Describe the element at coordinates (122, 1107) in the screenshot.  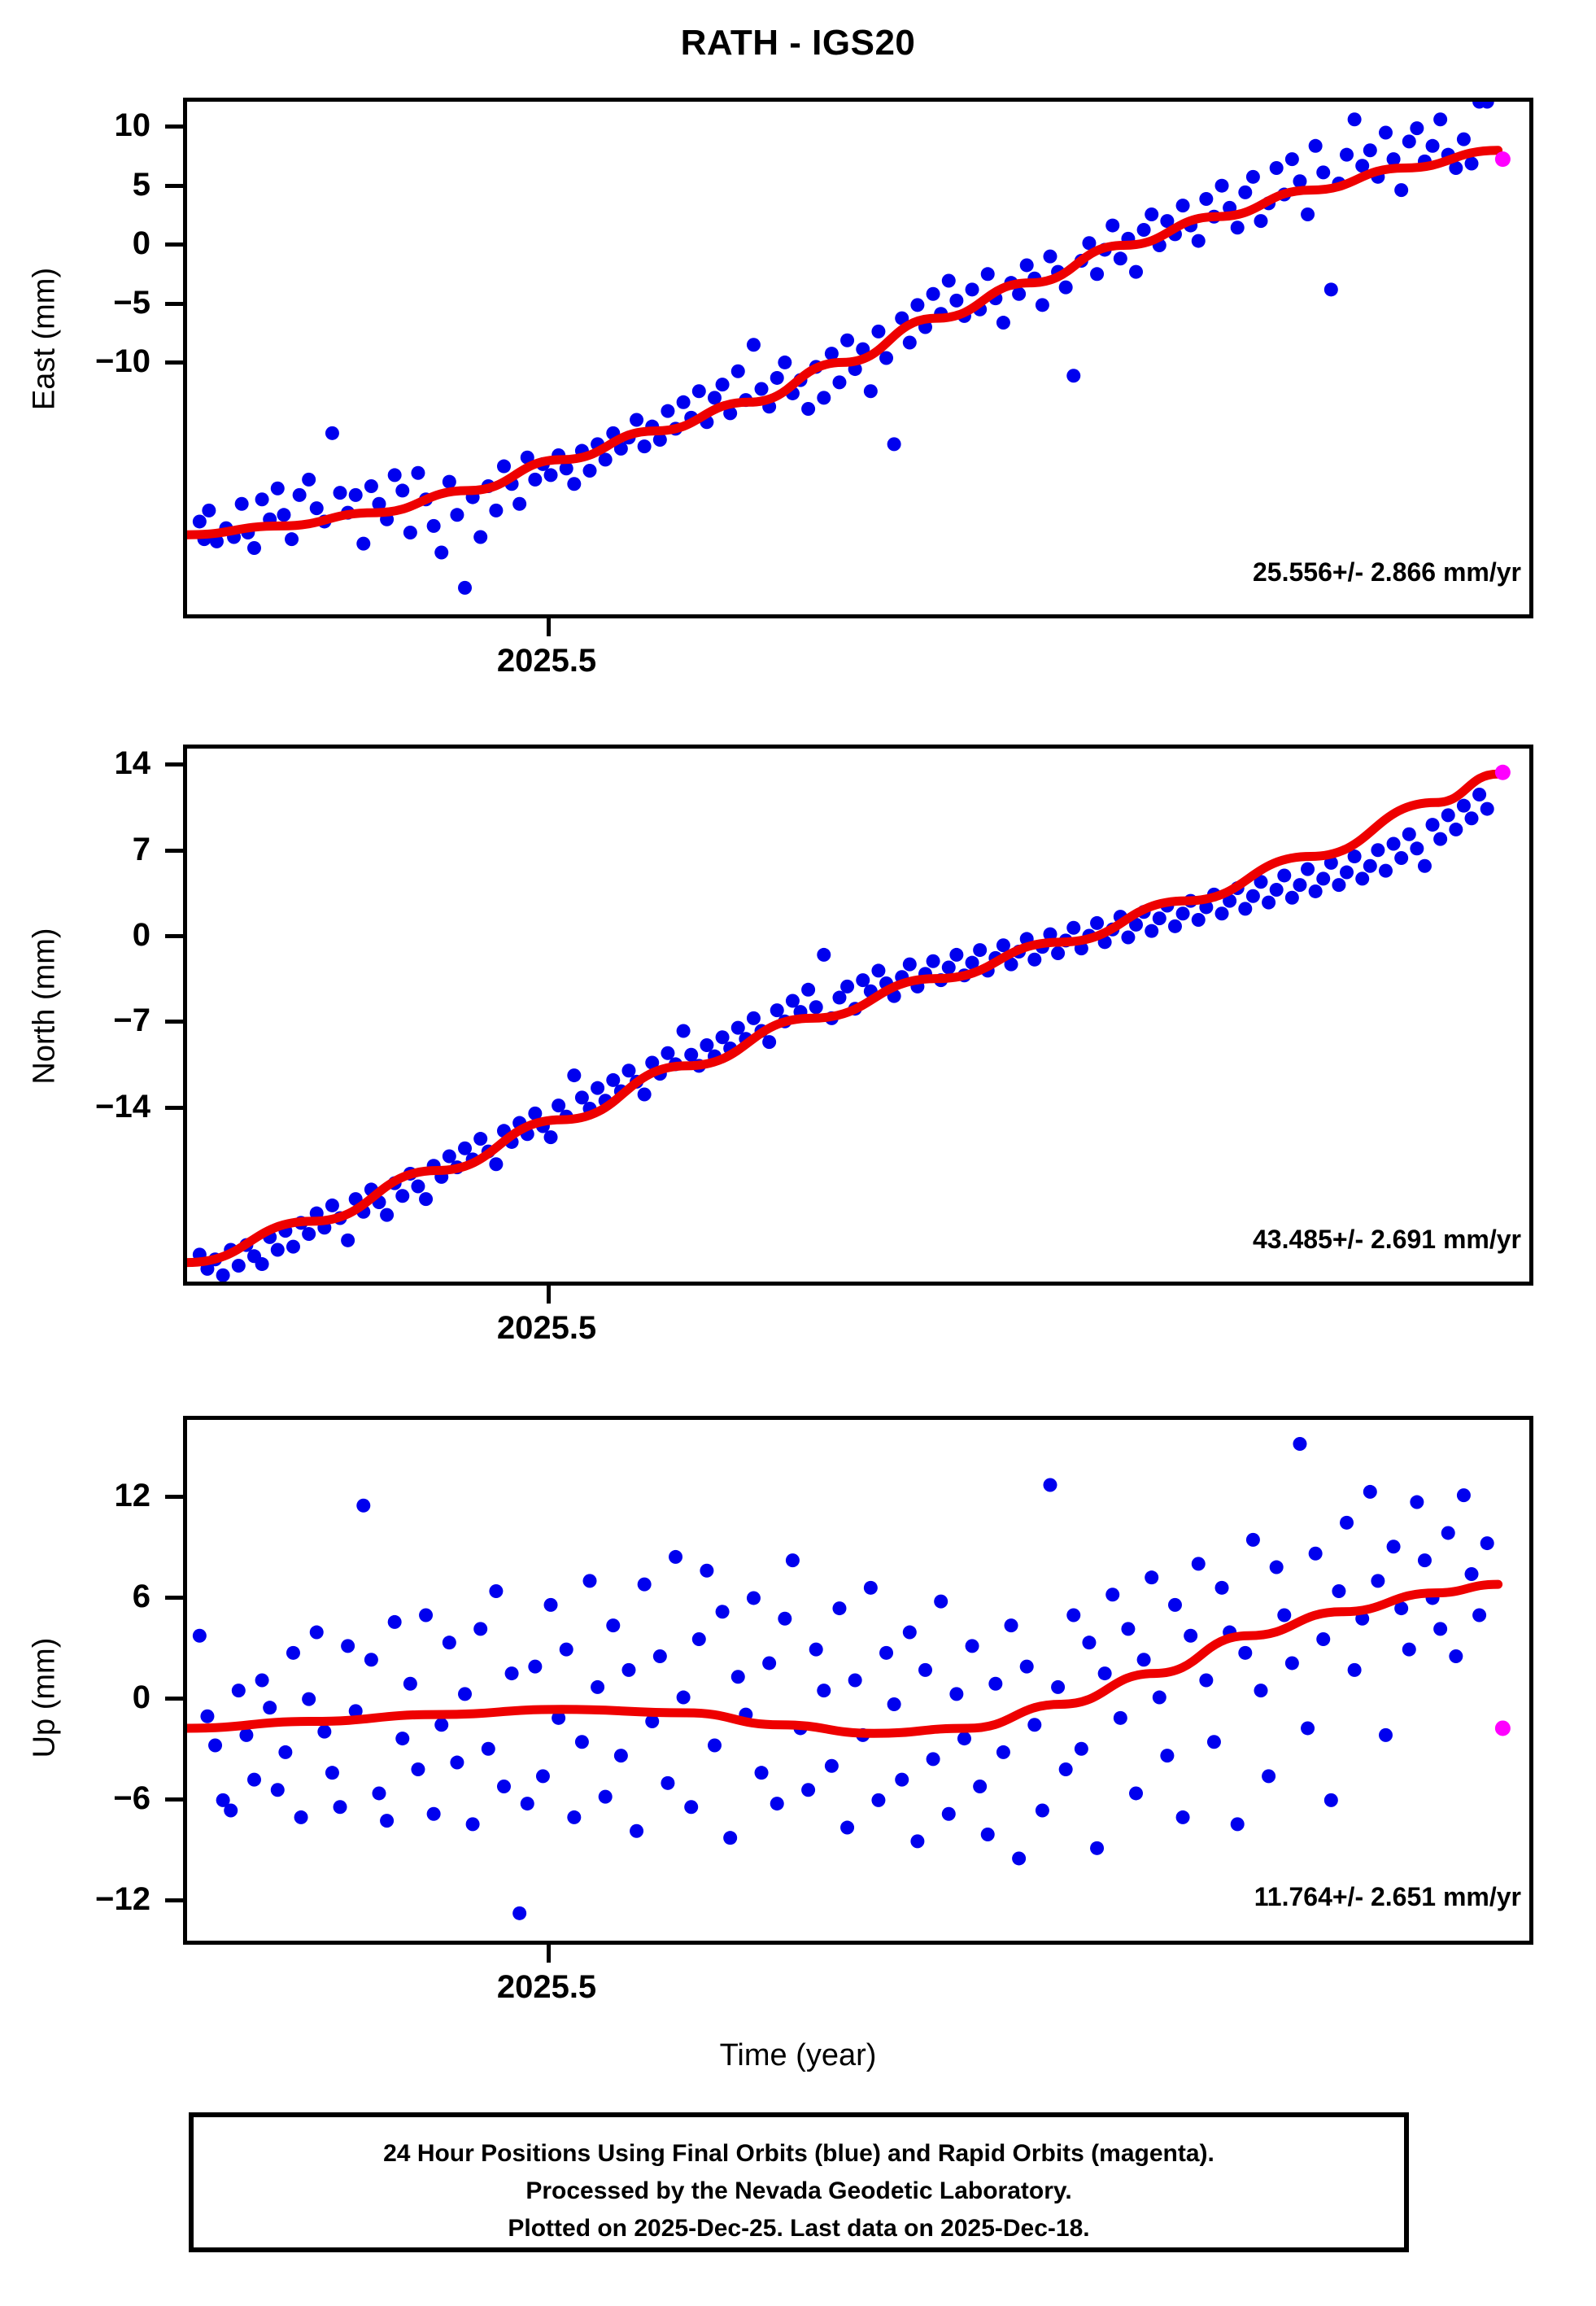
I see `ytick-north-4: −14` at that location.